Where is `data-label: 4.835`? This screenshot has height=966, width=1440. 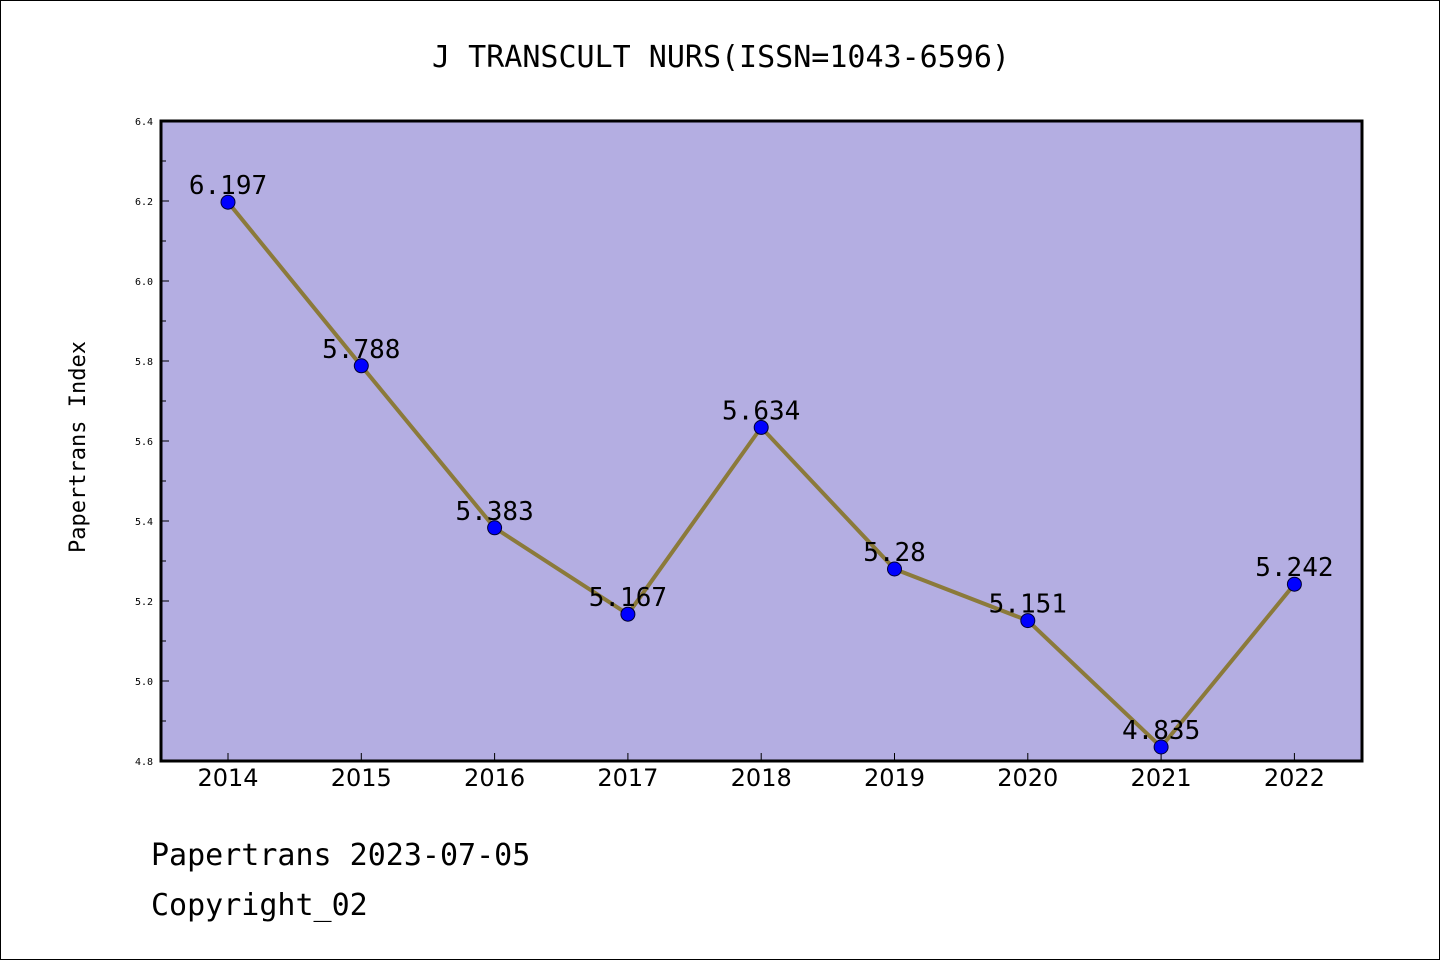 data-label: 4.835 is located at coordinates (1161, 731).